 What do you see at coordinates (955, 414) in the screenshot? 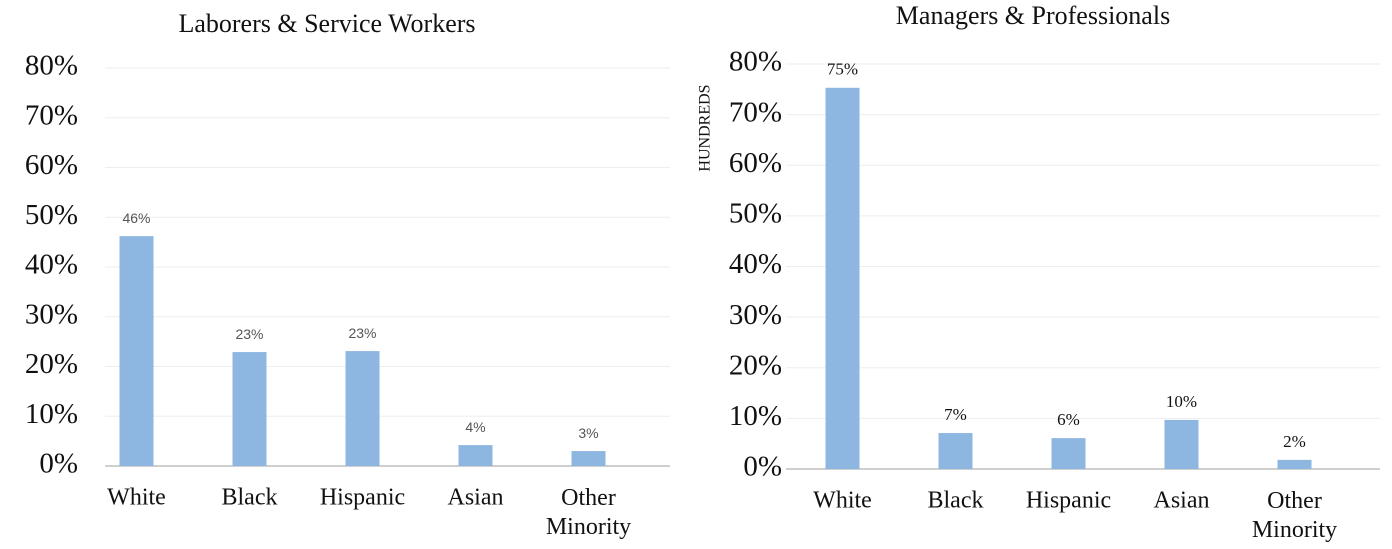
I see `value-label: 7%` at bounding box center [955, 414].